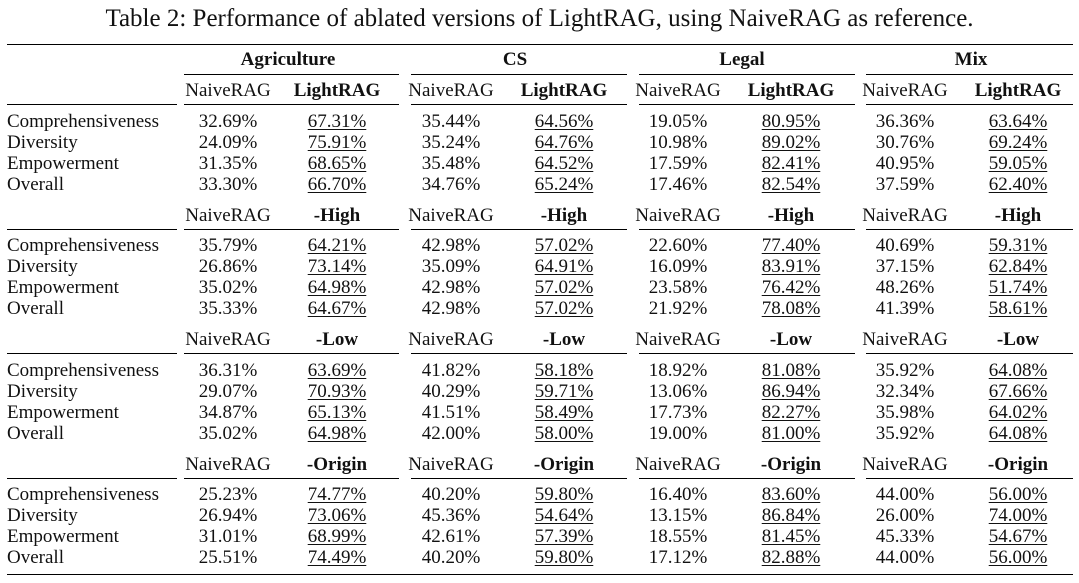 The height and width of the screenshot is (583, 1079). What do you see at coordinates (228, 163) in the screenshot?
I see `baseline-value: 31.35%` at bounding box center [228, 163].